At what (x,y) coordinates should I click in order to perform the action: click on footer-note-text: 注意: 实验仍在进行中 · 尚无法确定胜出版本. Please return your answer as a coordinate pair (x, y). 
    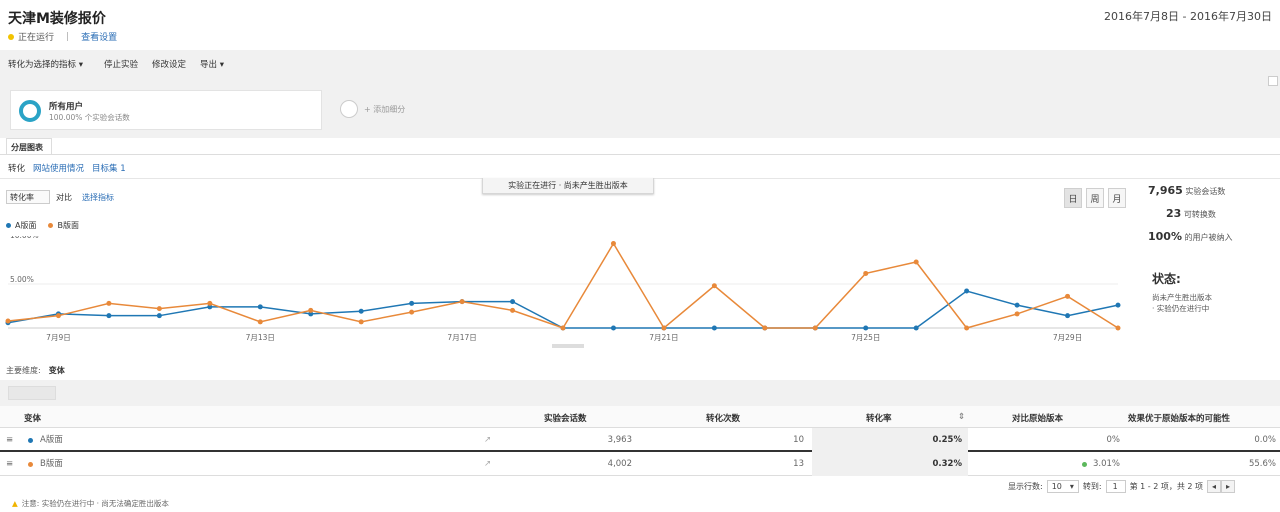
    Looking at the image, I should click on (95, 503).